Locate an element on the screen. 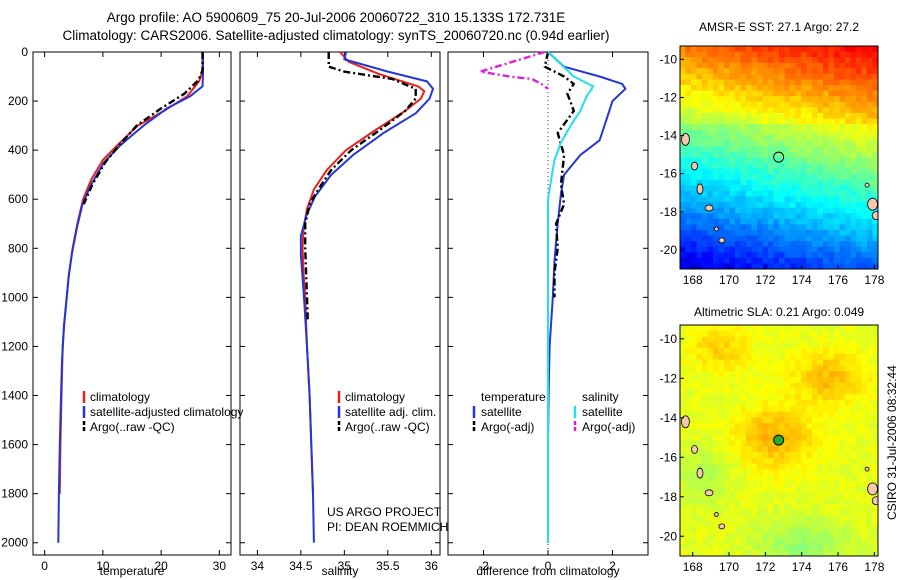 The width and height of the screenshot is (900, 580). series-line-argo-raw-qc- is located at coordinates (360, 187).